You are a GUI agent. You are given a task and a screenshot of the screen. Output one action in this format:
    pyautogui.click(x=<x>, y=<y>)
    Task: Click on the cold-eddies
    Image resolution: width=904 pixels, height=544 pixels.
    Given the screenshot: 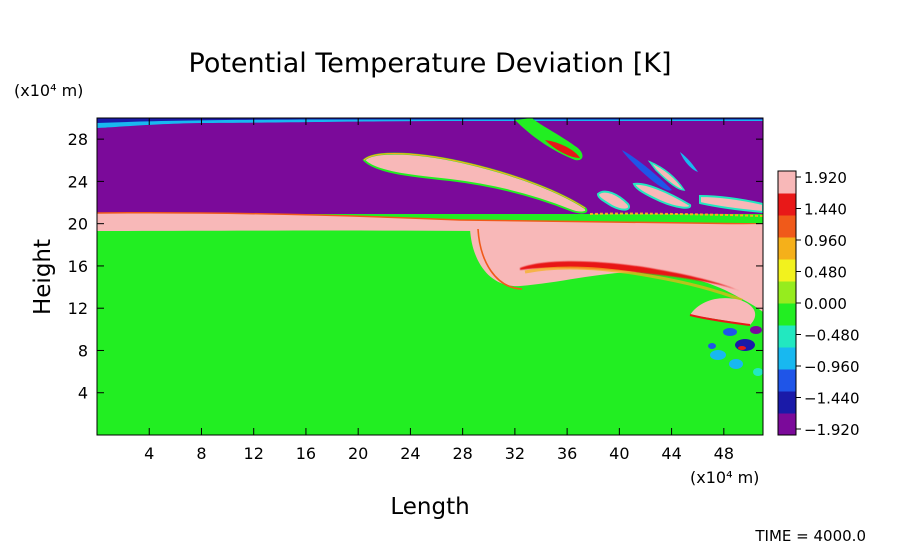 What is the action you would take?
    pyautogui.click(x=735, y=351)
    